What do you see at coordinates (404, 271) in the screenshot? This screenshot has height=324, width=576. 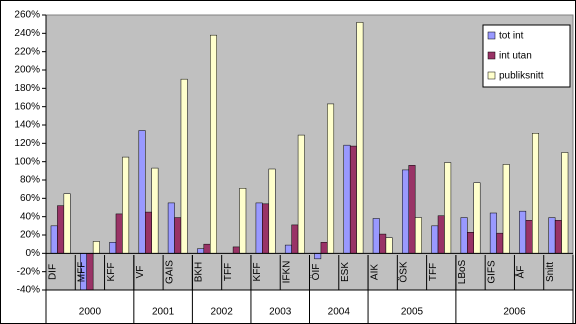 I see `x-tick-label: ÖSK` at bounding box center [404, 271].